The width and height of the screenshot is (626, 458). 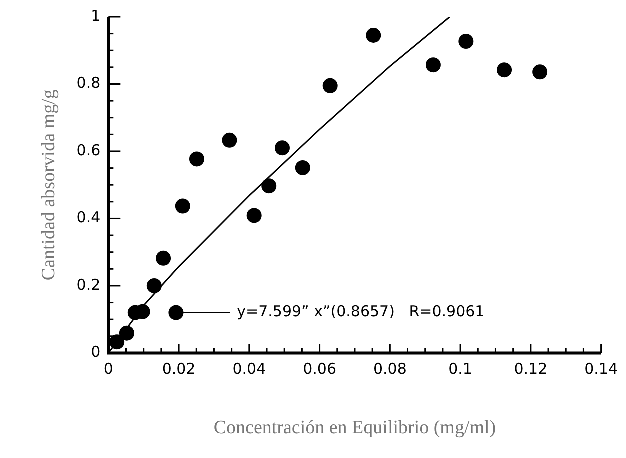 I want to click on x-axis-title: Concentración en Equilibrio (mg/ml), so click(x=355, y=428).